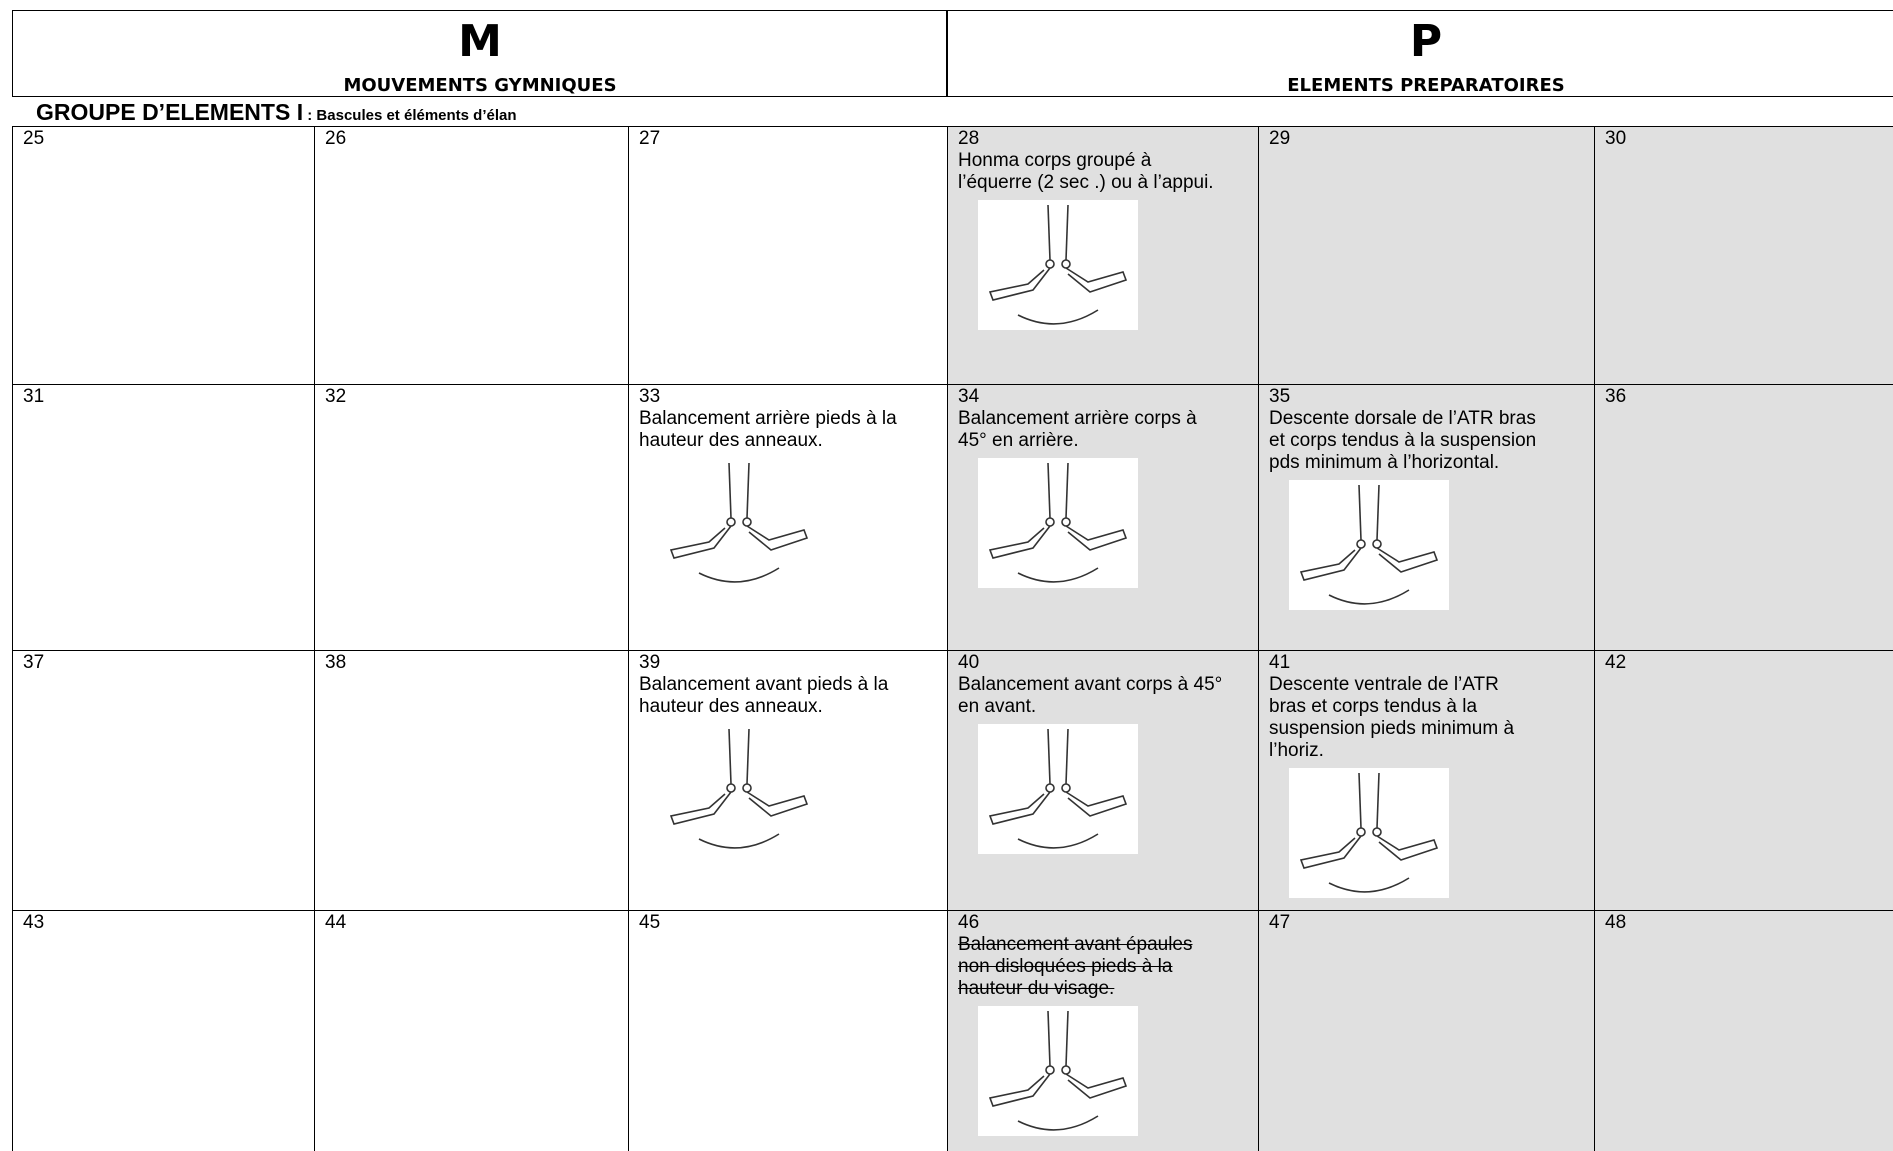 The height and width of the screenshot is (1151, 1893). Describe the element at coordinates (1426, 41) in the screenshot. I see `header-letter: P` at that location.